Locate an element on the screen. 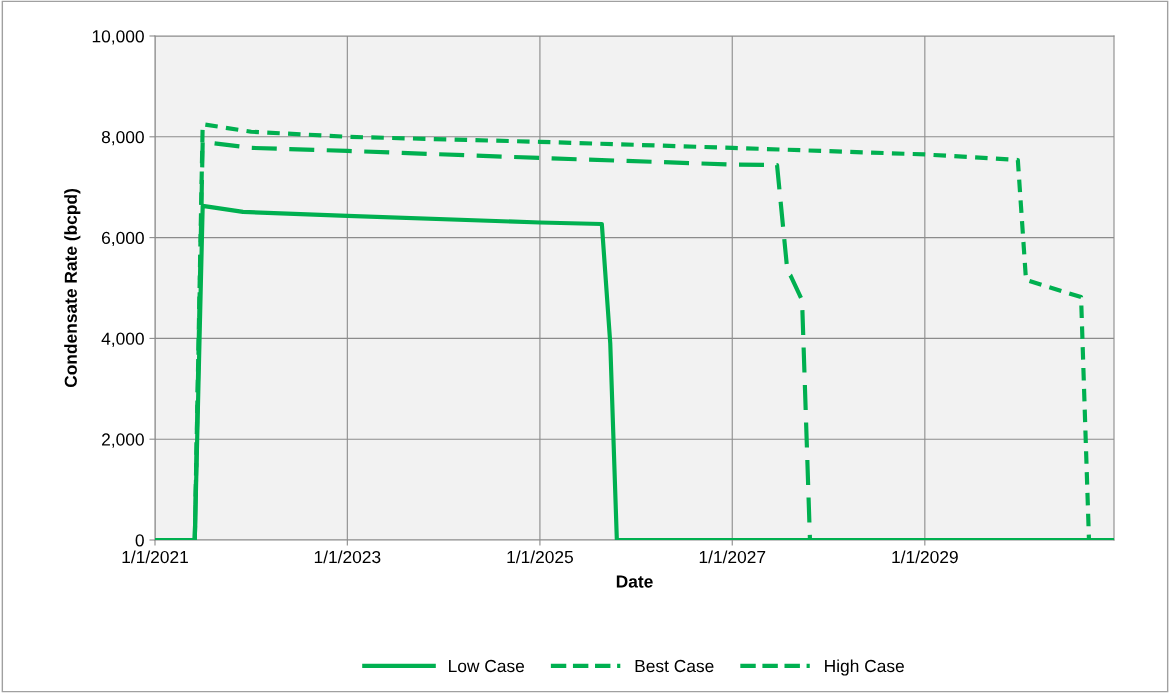  x-tick-label: 1/1/2025 is located at coordinates (540, 557).